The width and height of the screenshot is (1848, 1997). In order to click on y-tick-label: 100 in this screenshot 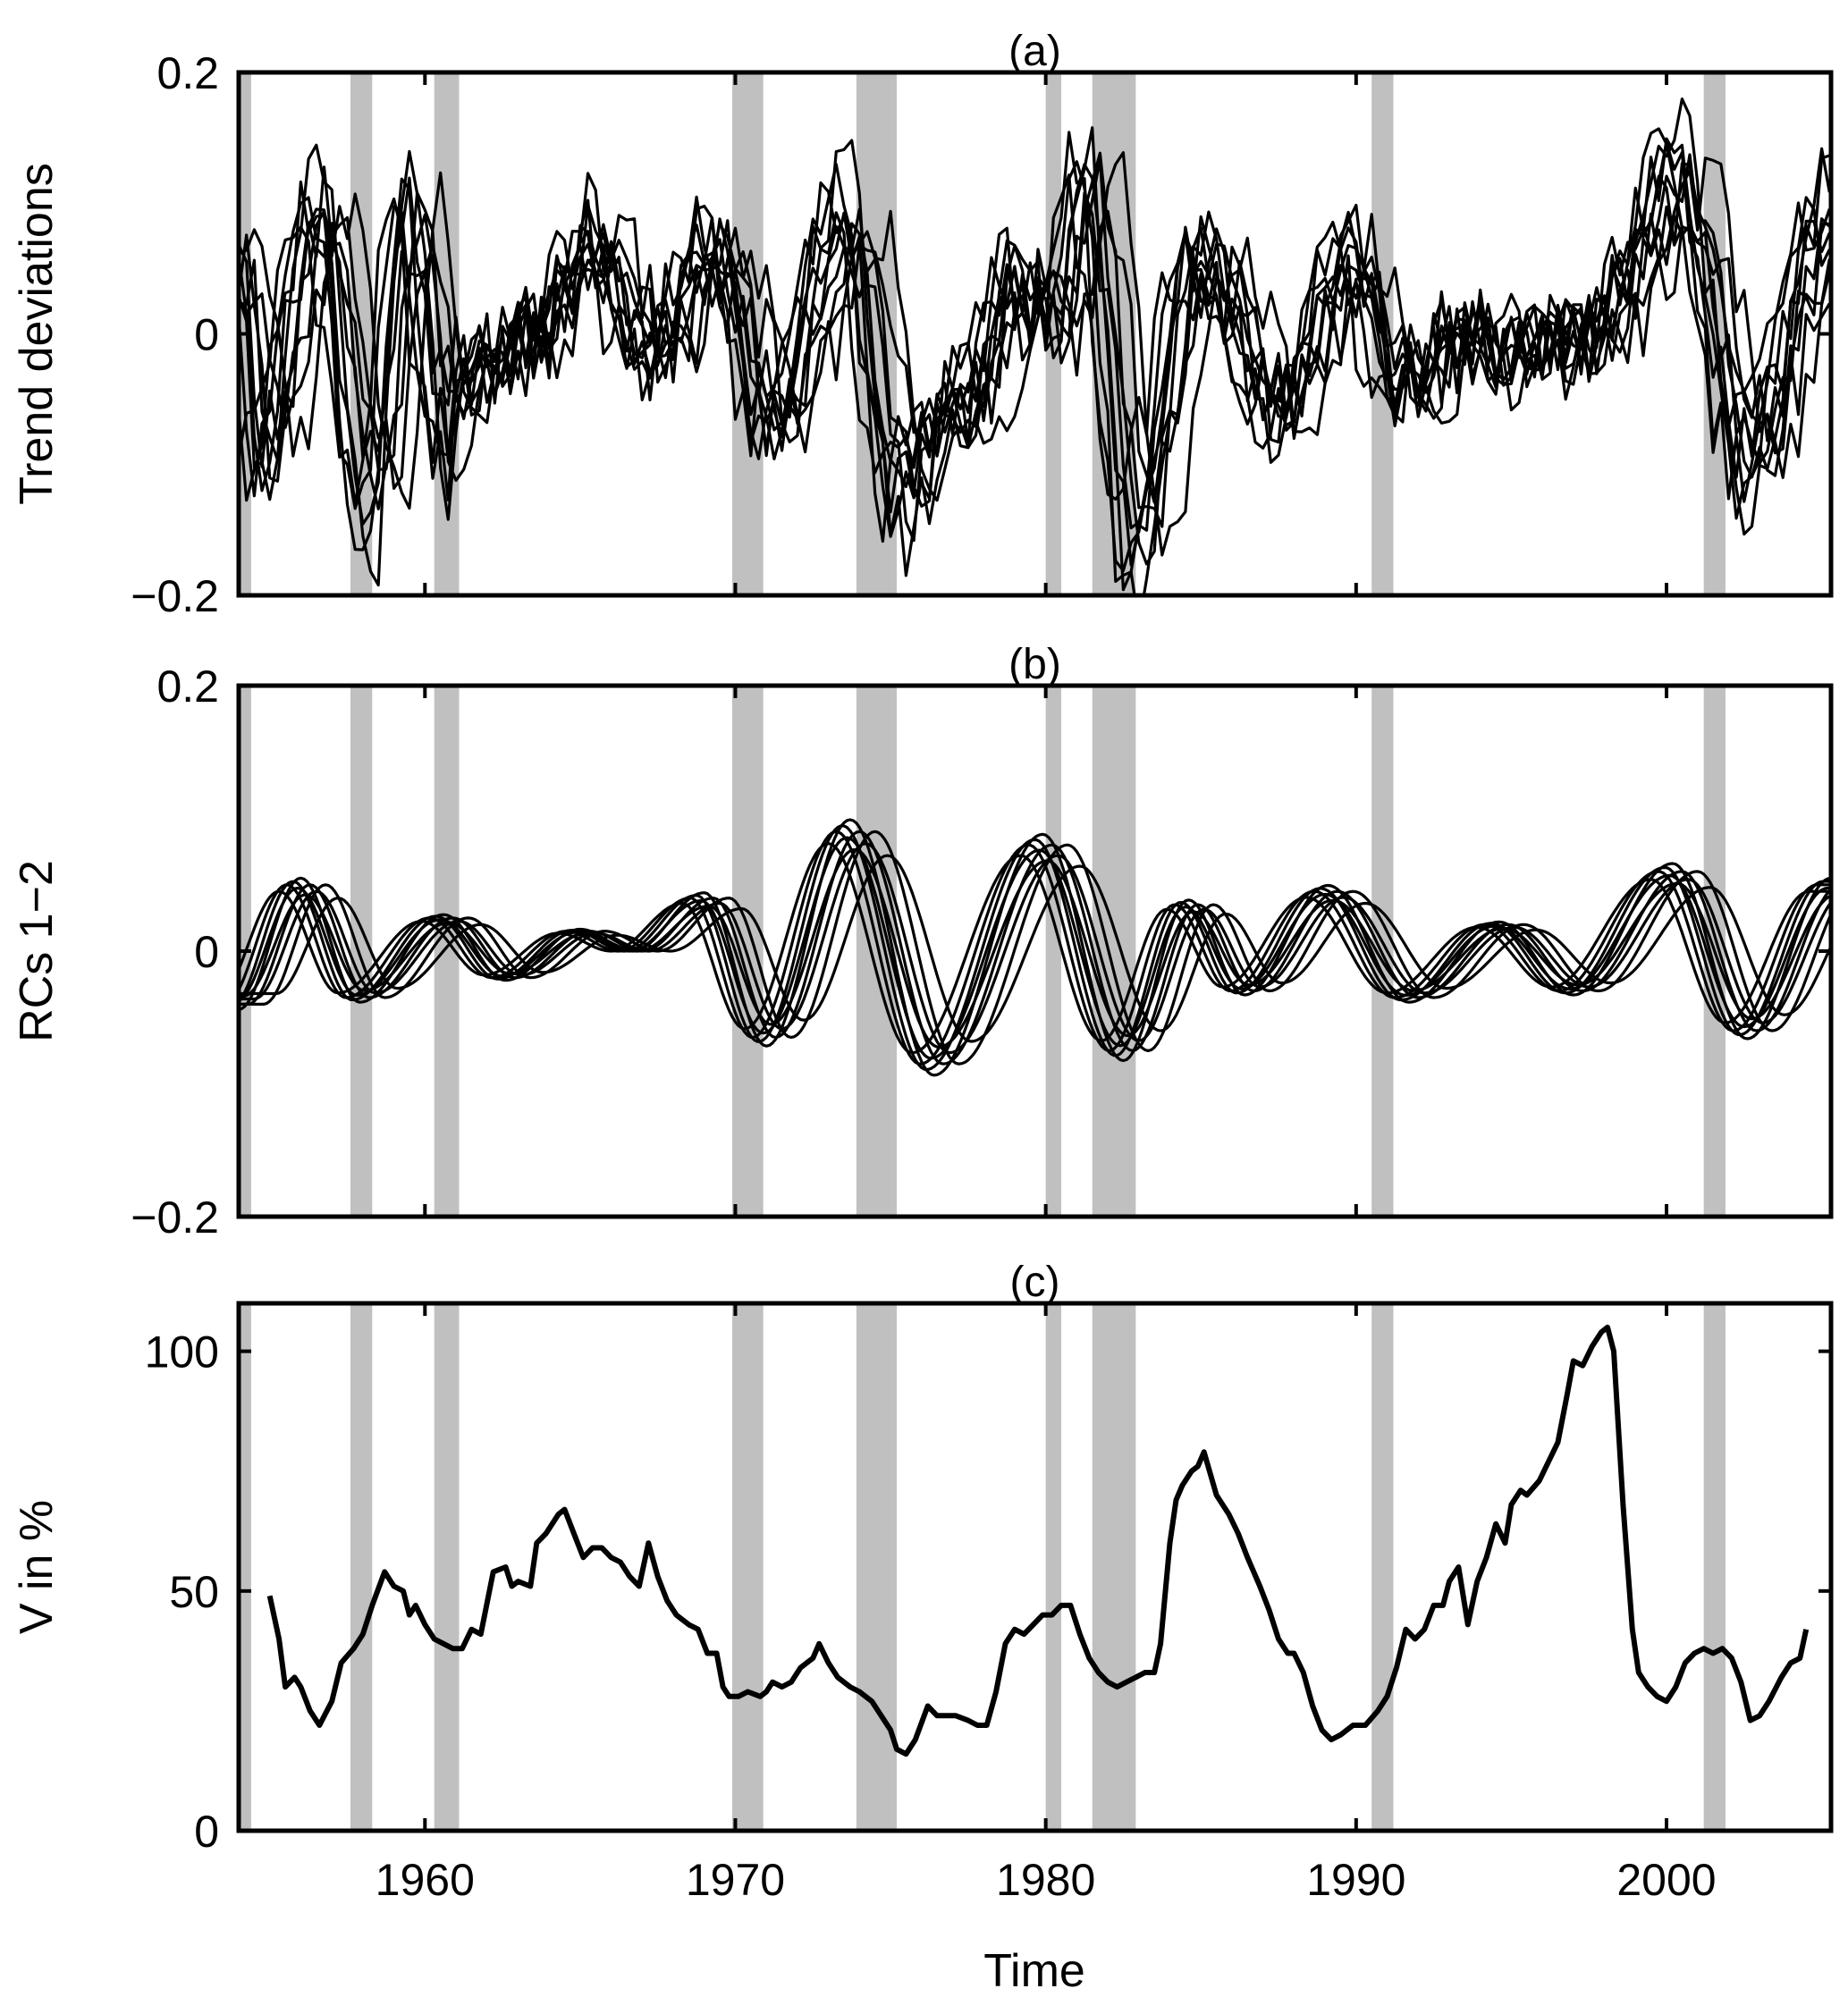, I will do `click(182, 1352)`.